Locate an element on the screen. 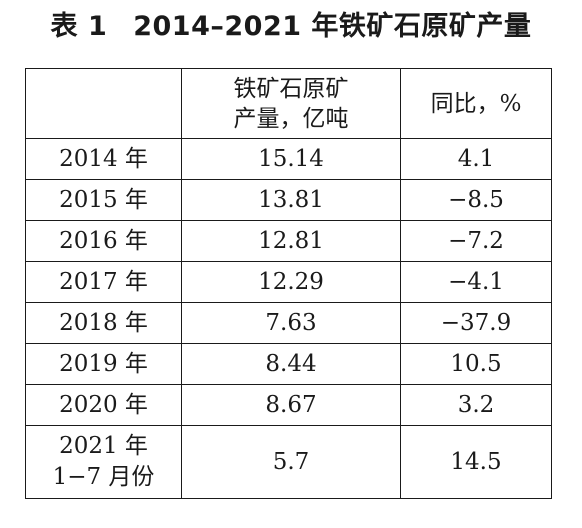  yoy-cell: −7.2 is located at coordinates (476, 241).